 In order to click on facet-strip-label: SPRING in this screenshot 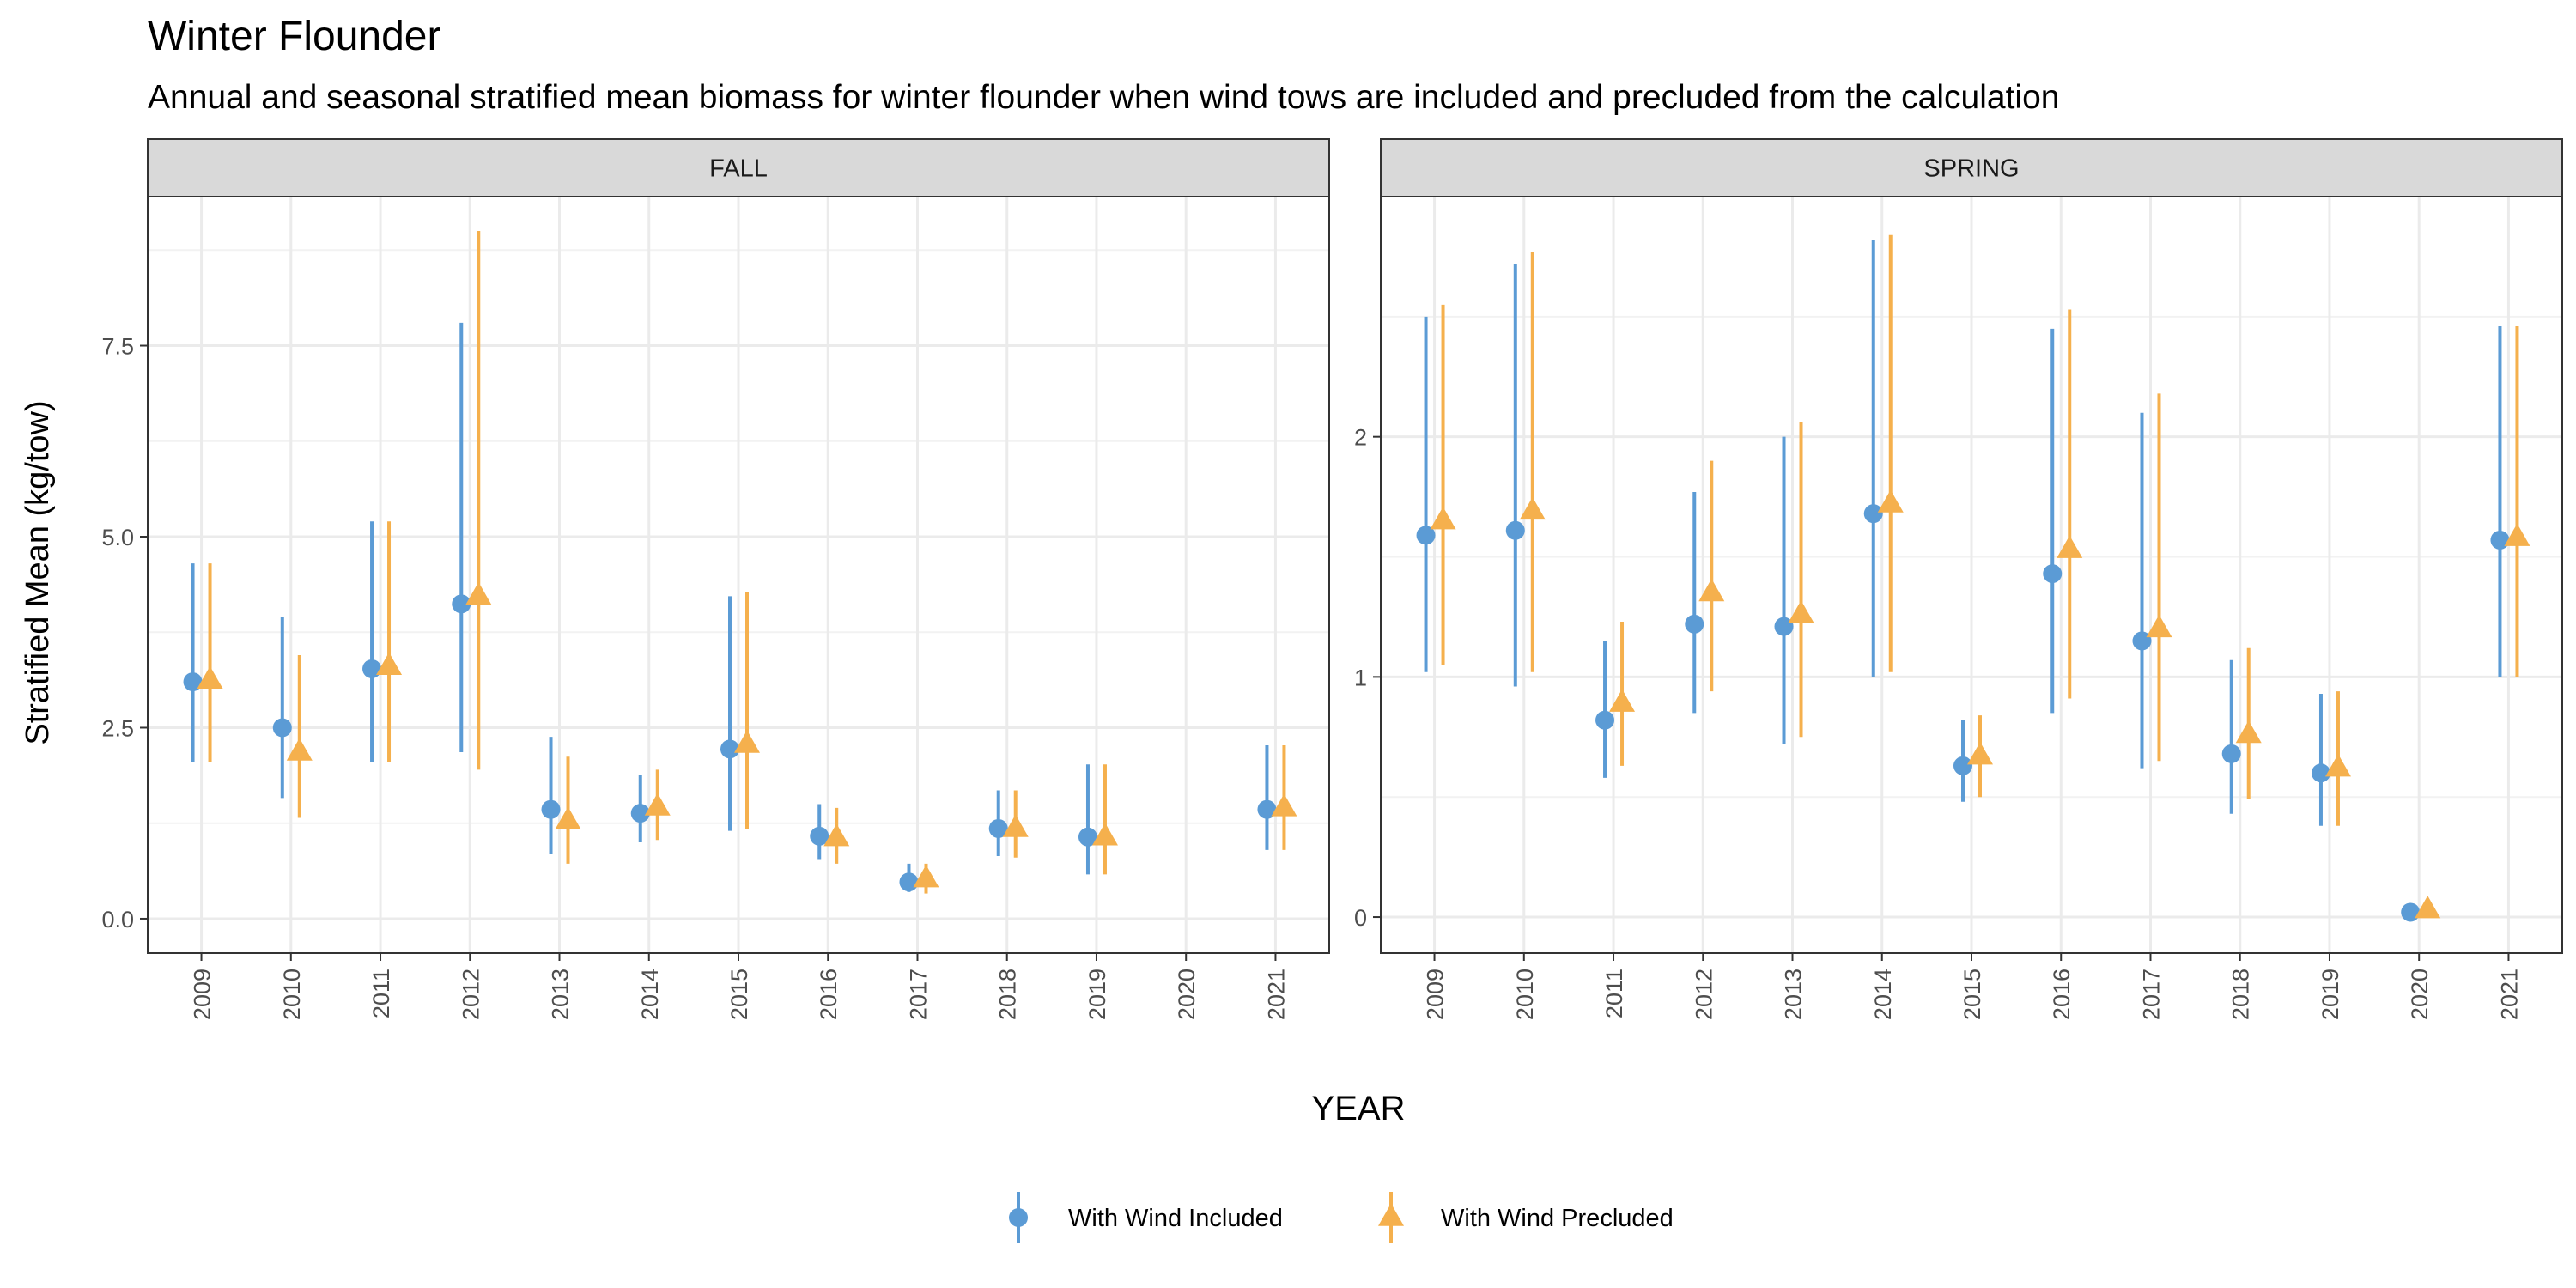, I will do `click(1971, 169)`.